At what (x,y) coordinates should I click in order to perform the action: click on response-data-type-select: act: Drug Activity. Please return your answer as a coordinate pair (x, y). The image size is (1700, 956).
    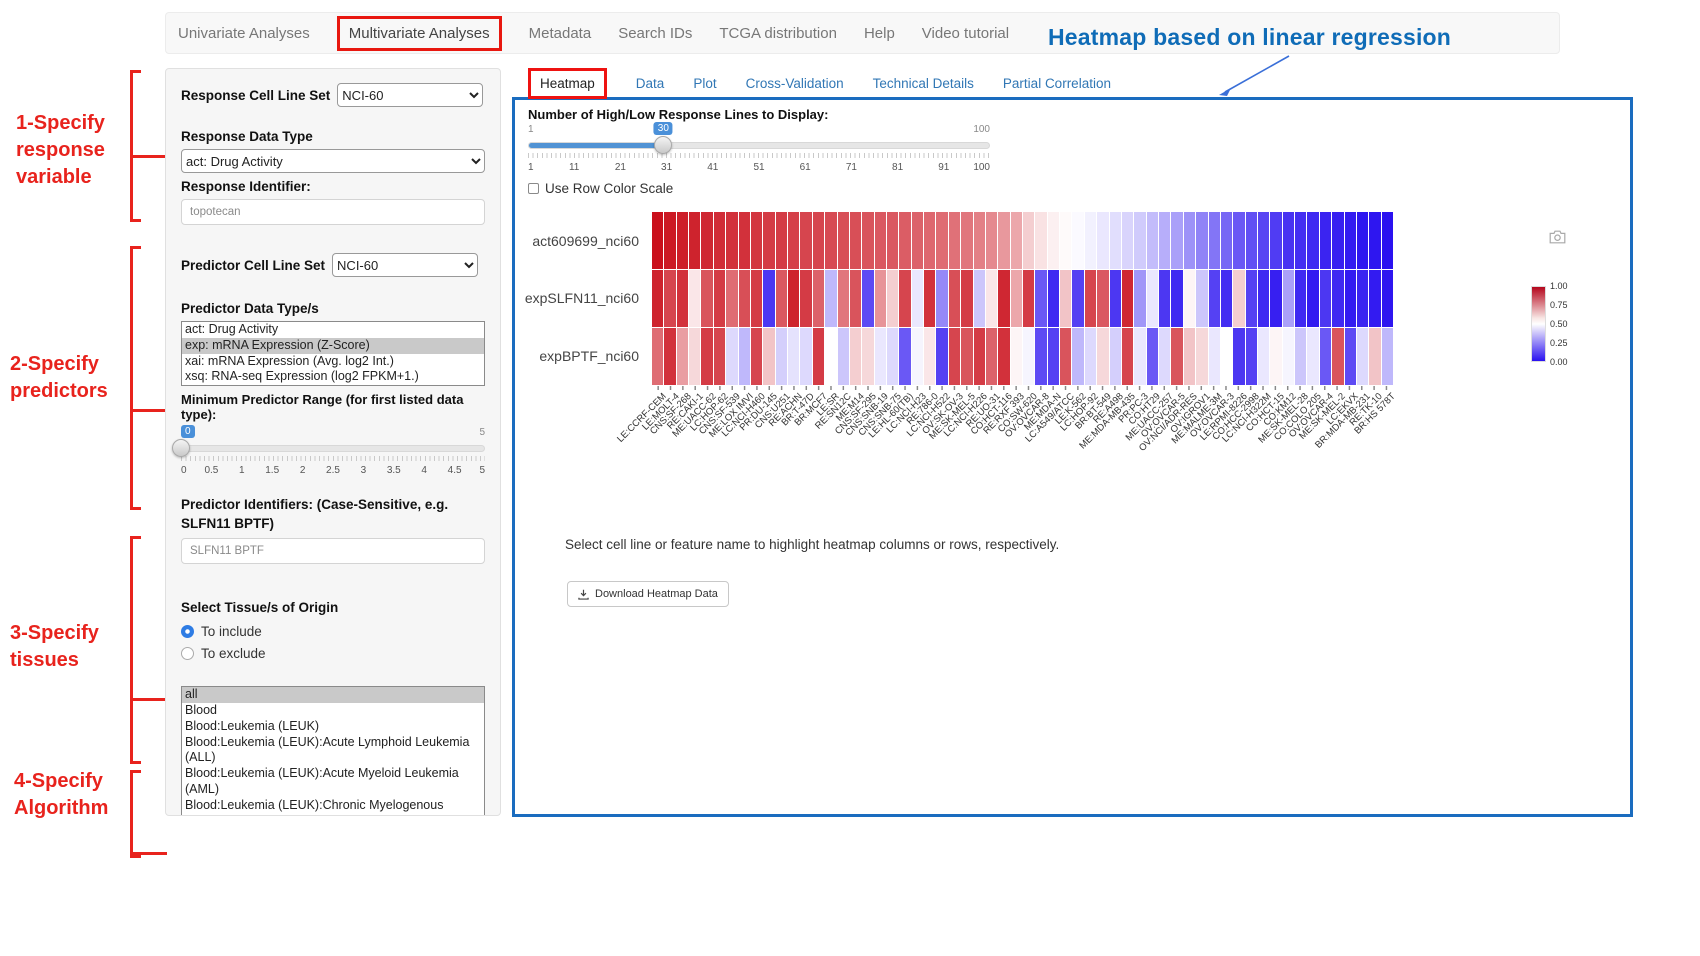
    Looking at the image, I should click on (333, 161).